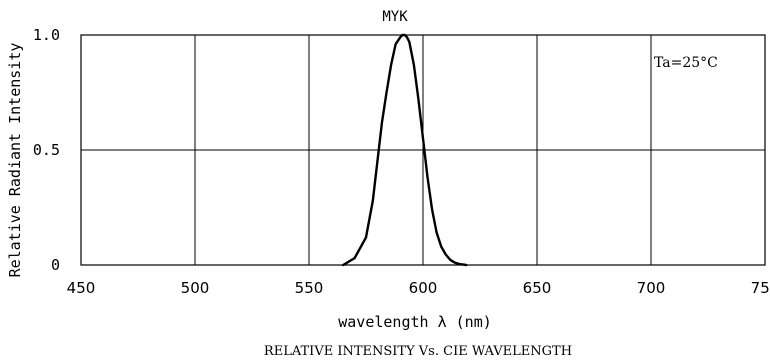 This screenshot has width=770, height=362. Describe the element at coordinates (405, 150) in the screenshot. I see `series-line` at that location.